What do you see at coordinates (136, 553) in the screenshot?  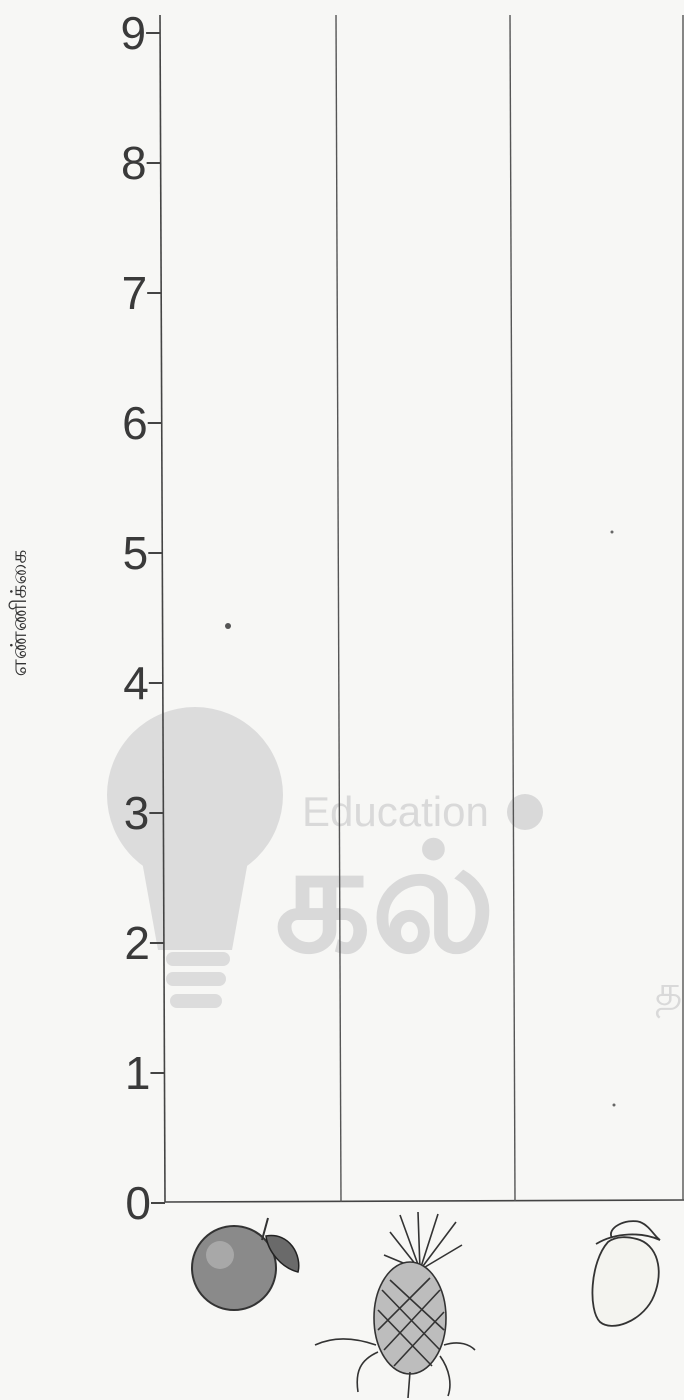 I see `y-tick-label: 5` at bounding box center [136, 553].